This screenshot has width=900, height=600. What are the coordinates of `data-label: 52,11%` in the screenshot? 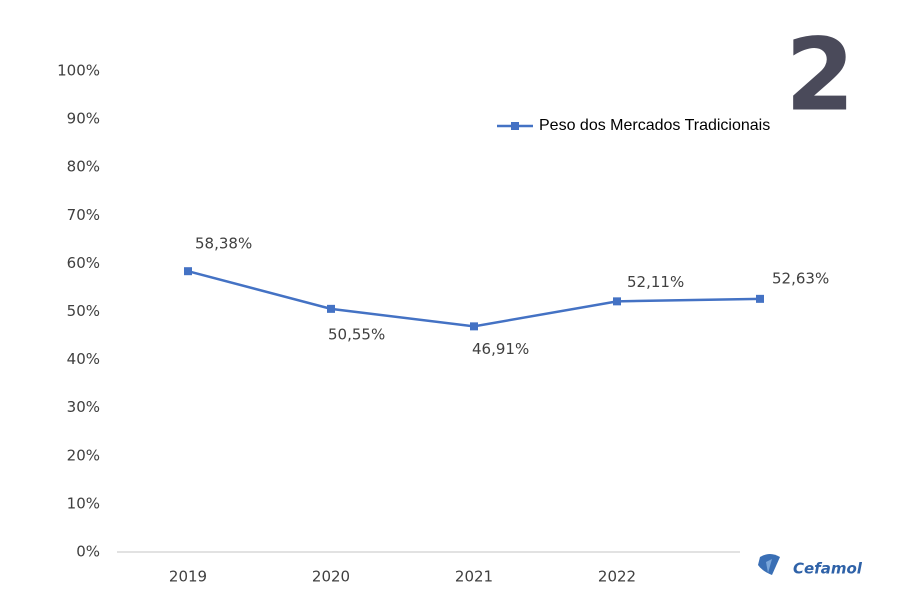 It's located at (655, 282).